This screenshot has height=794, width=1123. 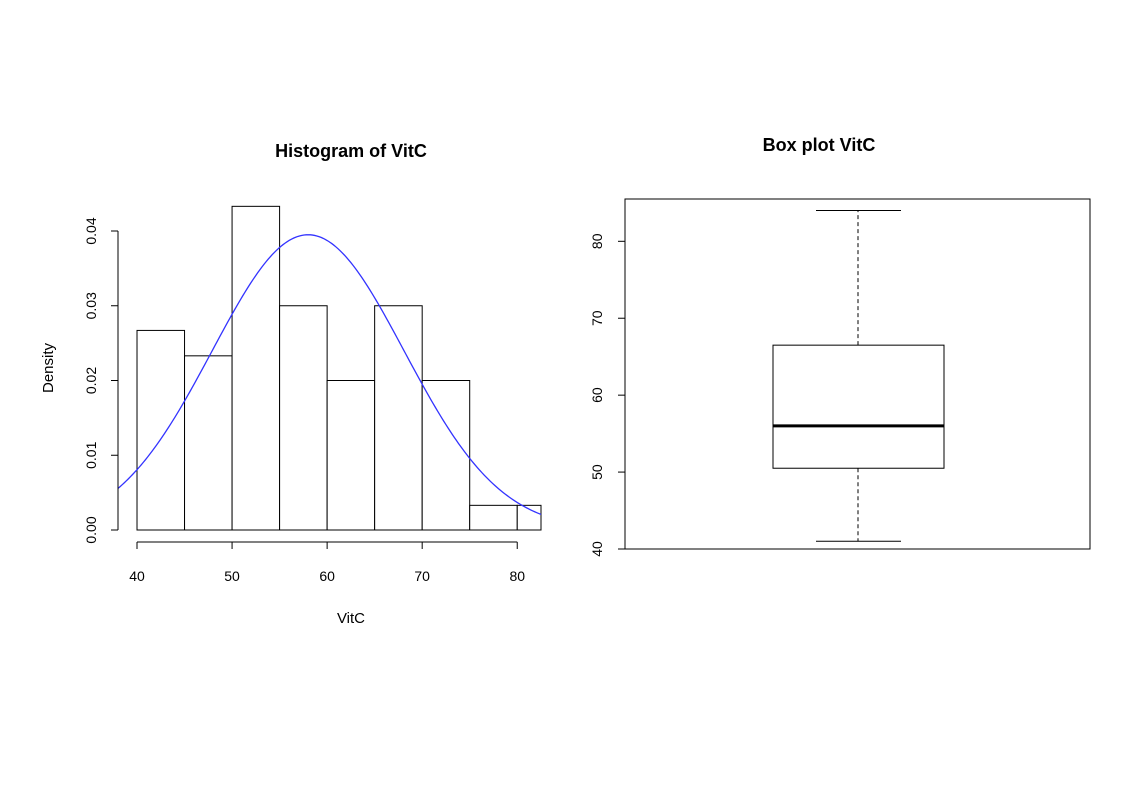 I want to click on x-tick-label: 50, so click(x=232, y=576).